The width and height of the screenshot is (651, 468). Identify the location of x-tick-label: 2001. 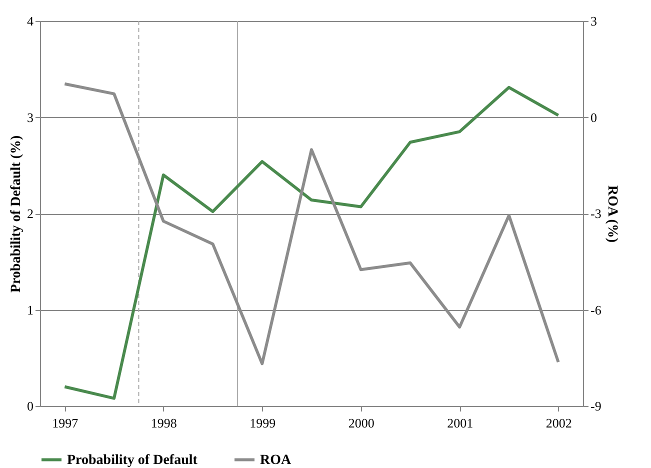
(460, 423).